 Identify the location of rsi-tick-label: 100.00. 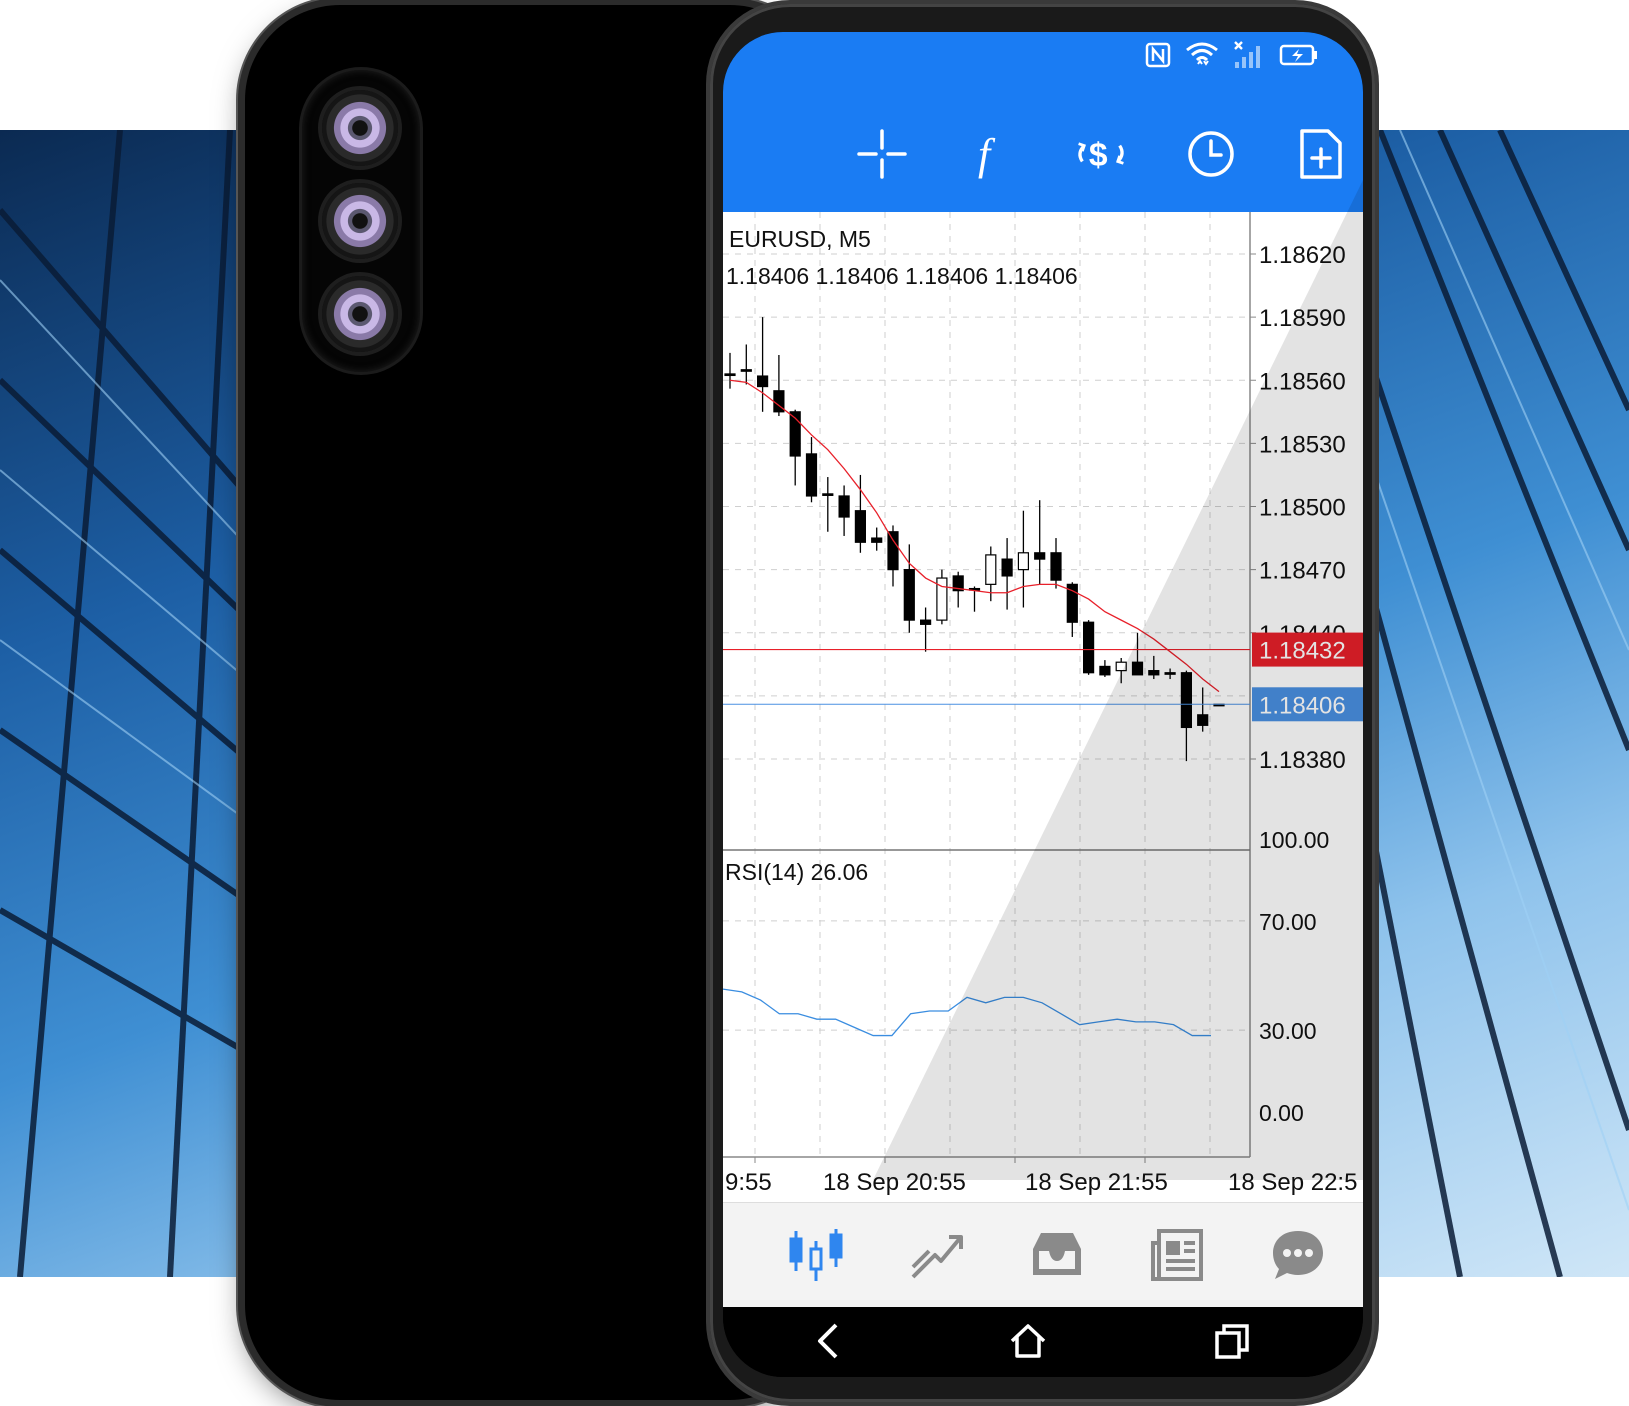
(1294, 840).